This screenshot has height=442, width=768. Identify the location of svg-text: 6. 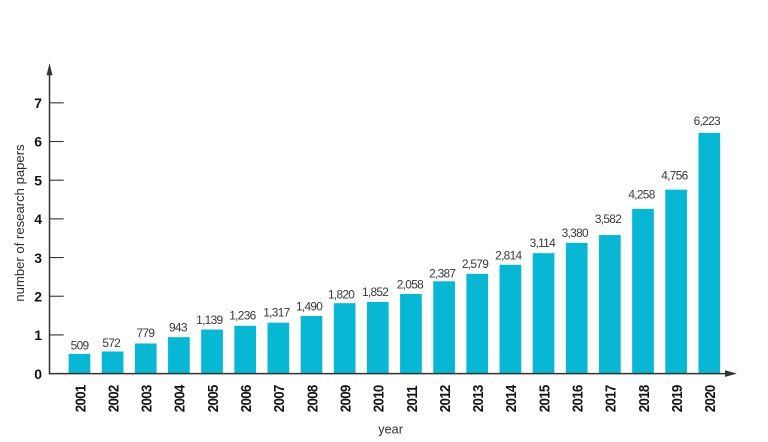
(38, 142).